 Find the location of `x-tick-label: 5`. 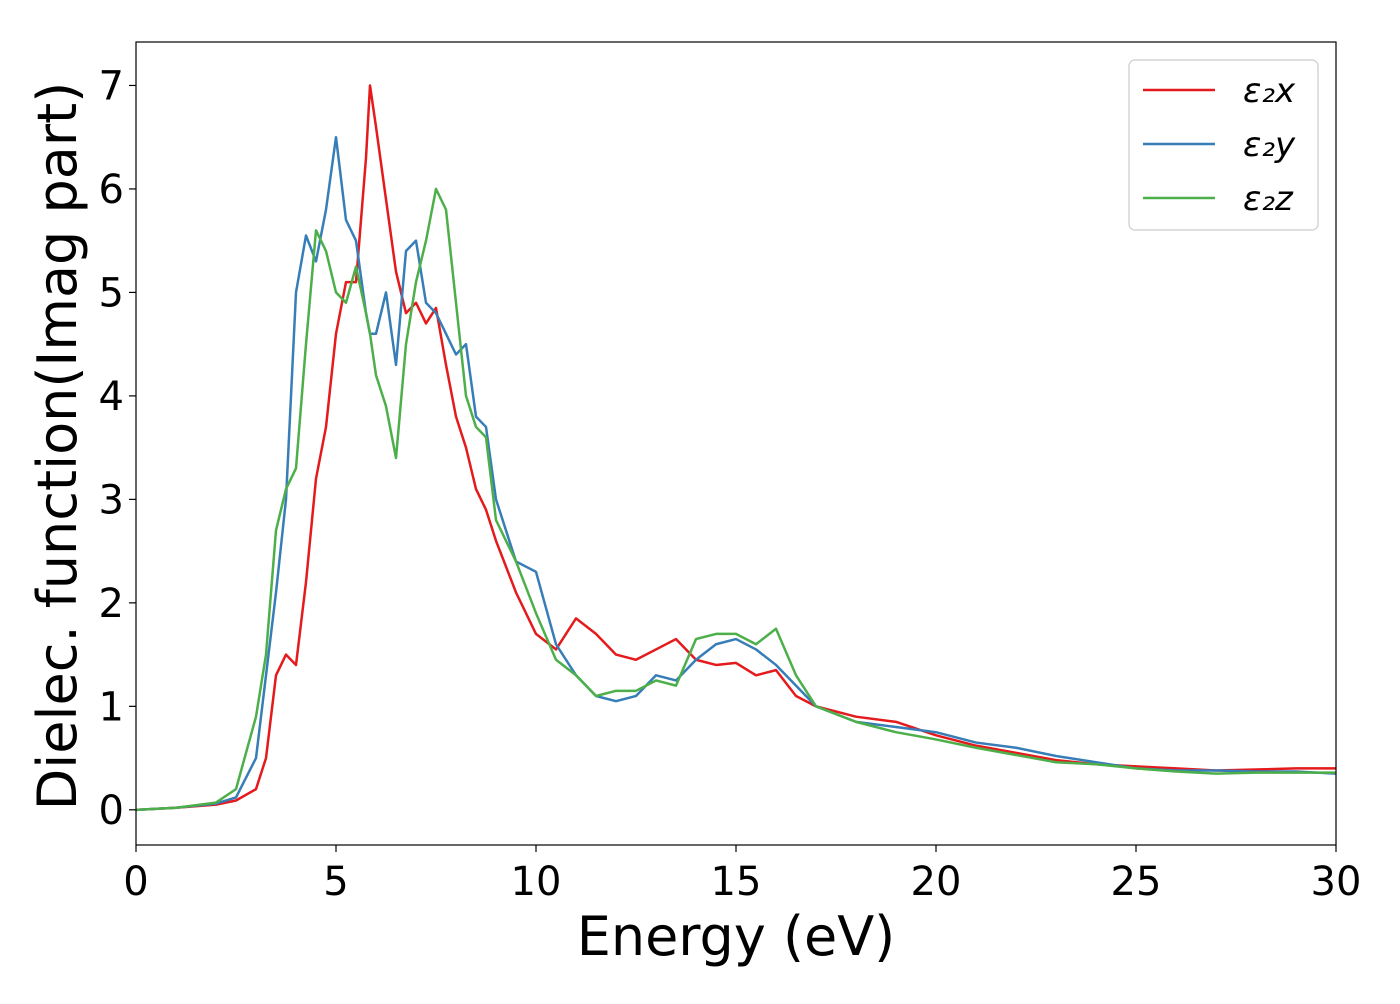

x-tick-label: 5 is located at coordinates (335, 882).